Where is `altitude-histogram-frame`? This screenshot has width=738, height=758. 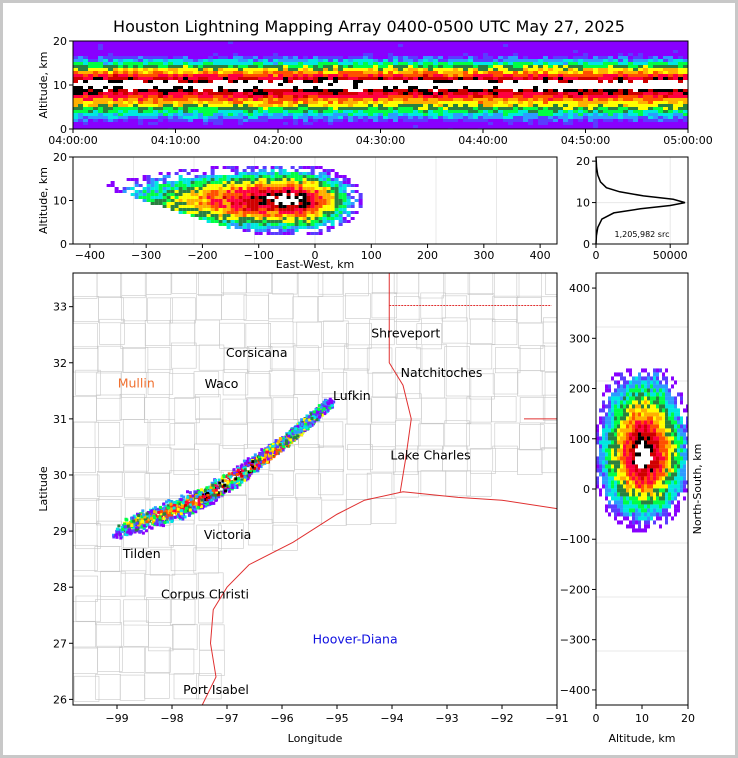
altitude-histogram-frame is located at coordinates (642, 200).